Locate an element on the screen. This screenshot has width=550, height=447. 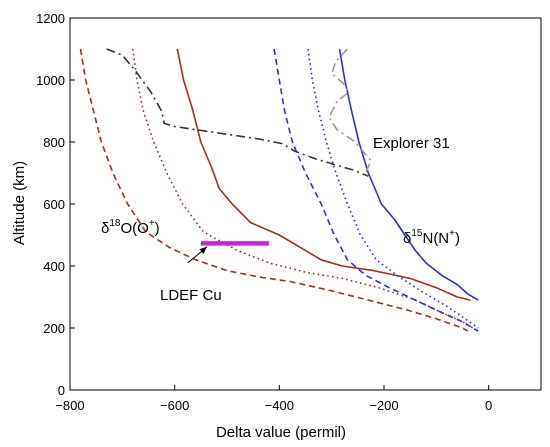
x-tick-label: −200 is located at coordinates (383, 405).